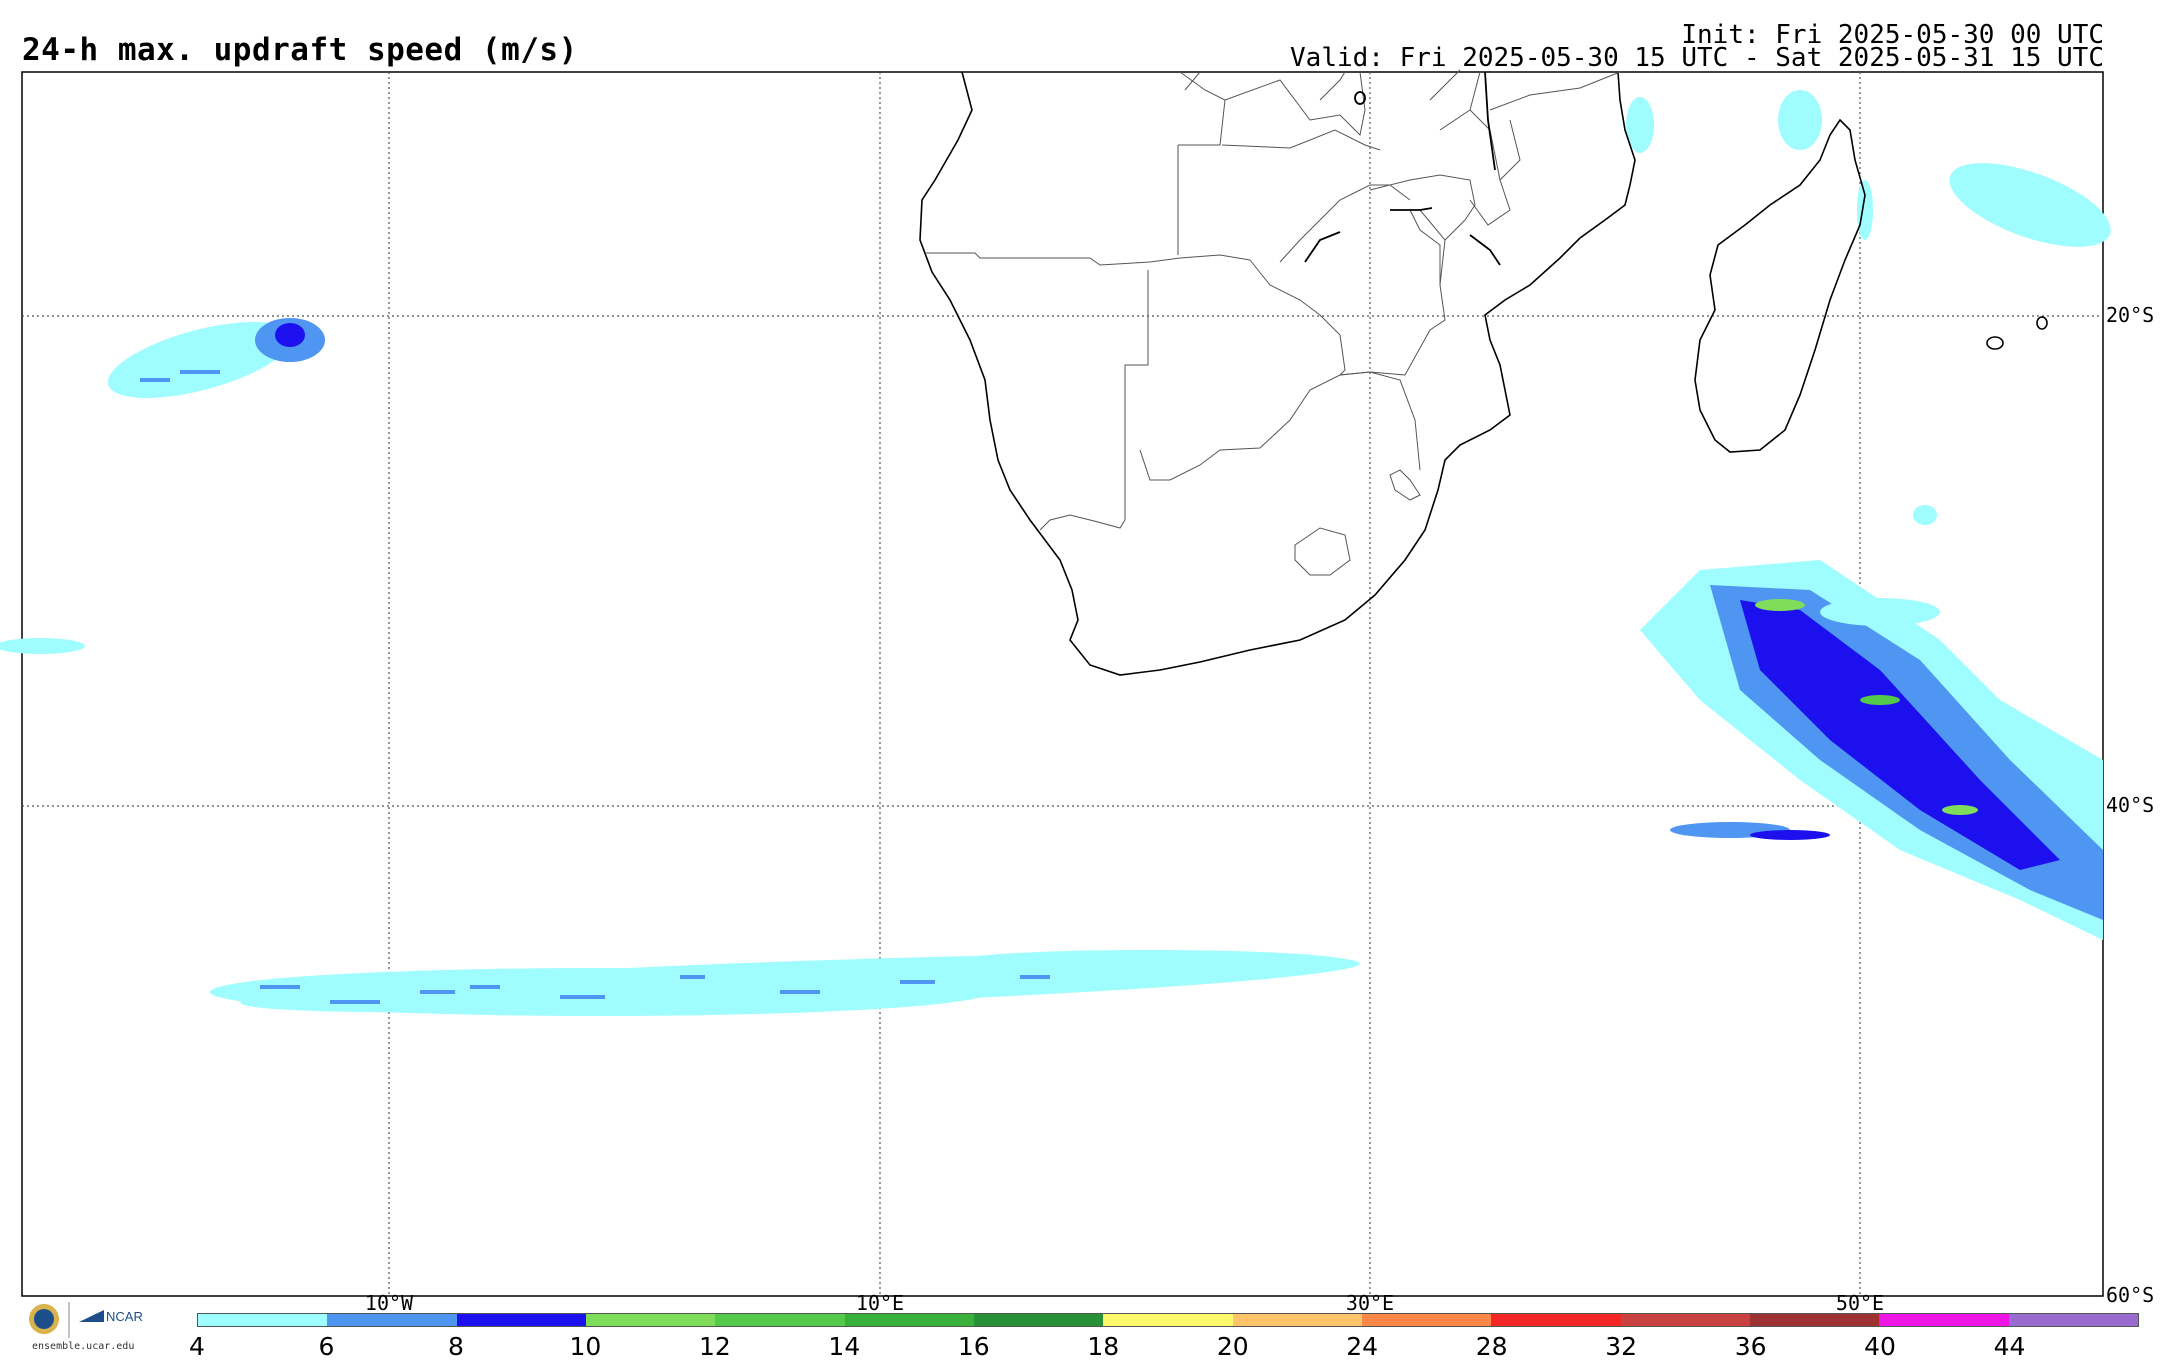 The height and width of the screenshot is (1361, 2160). Describe the element at coordinates (1370, 1303) in the screenshot. I see `lon-label-30e: 30°E` at that location.